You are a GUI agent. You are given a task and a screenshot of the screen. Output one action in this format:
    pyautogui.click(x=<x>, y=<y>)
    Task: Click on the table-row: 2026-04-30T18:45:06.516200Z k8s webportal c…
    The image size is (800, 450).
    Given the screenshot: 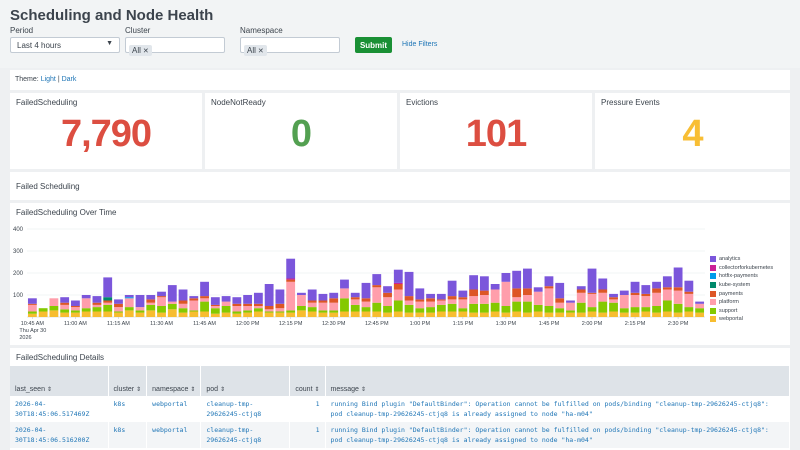 What is the action you would take?
    pyautogui.click(x=400, y=435)
    